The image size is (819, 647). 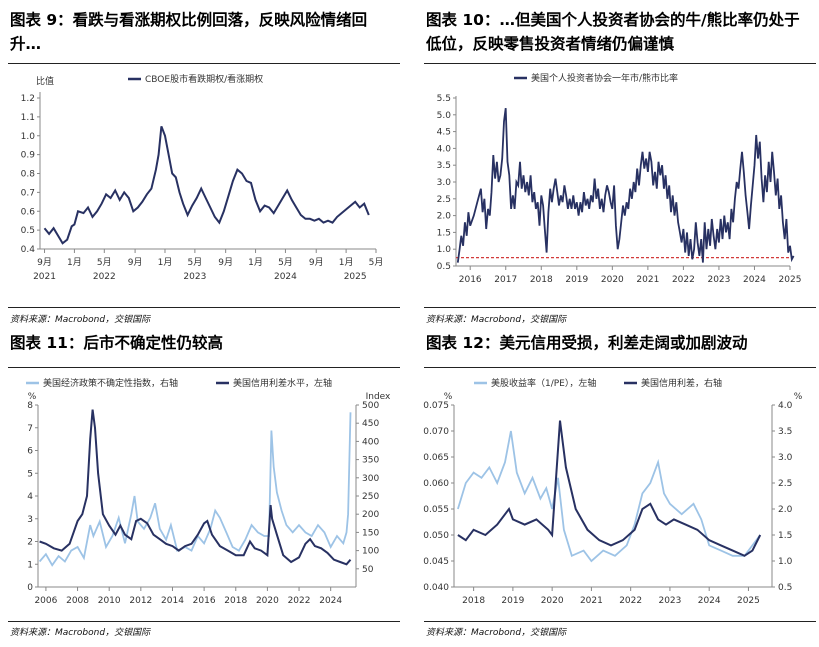 I want to click on chart-title: 图表 11：后市不确定性仍较高, so click(x=116, y=343).